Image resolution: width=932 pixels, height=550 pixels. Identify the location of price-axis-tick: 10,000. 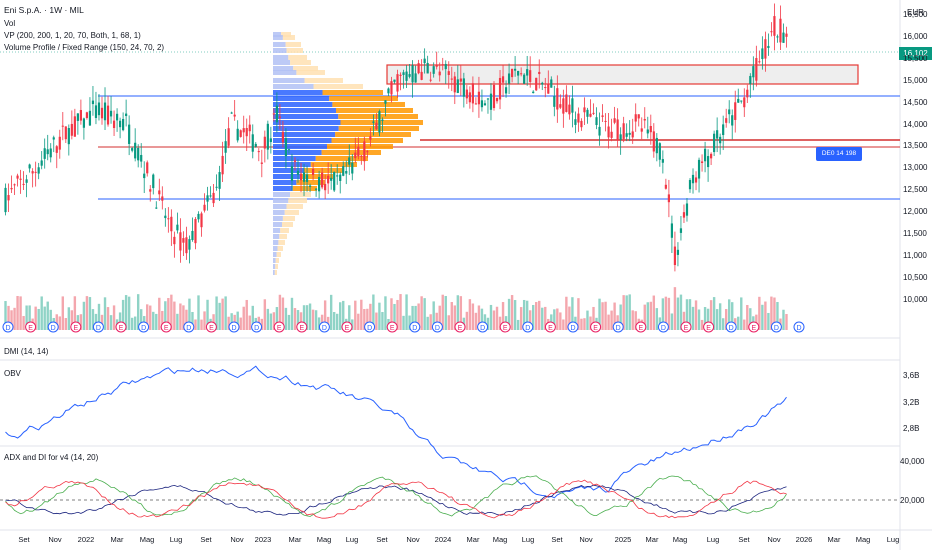
(915, 299).